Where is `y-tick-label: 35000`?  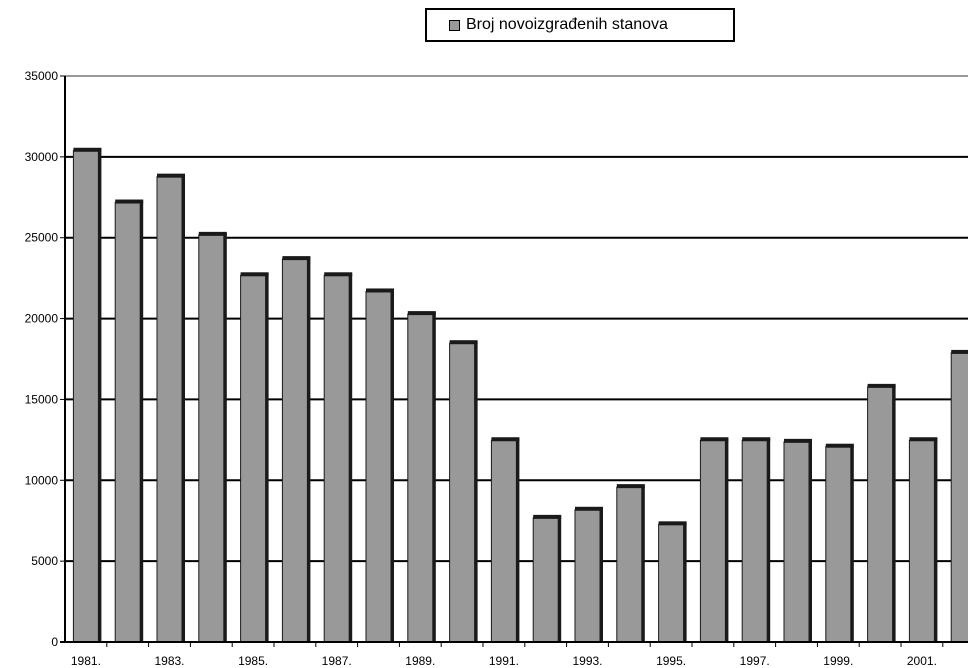 y-tick-label: 35000 is located at coordinates (42, 76).